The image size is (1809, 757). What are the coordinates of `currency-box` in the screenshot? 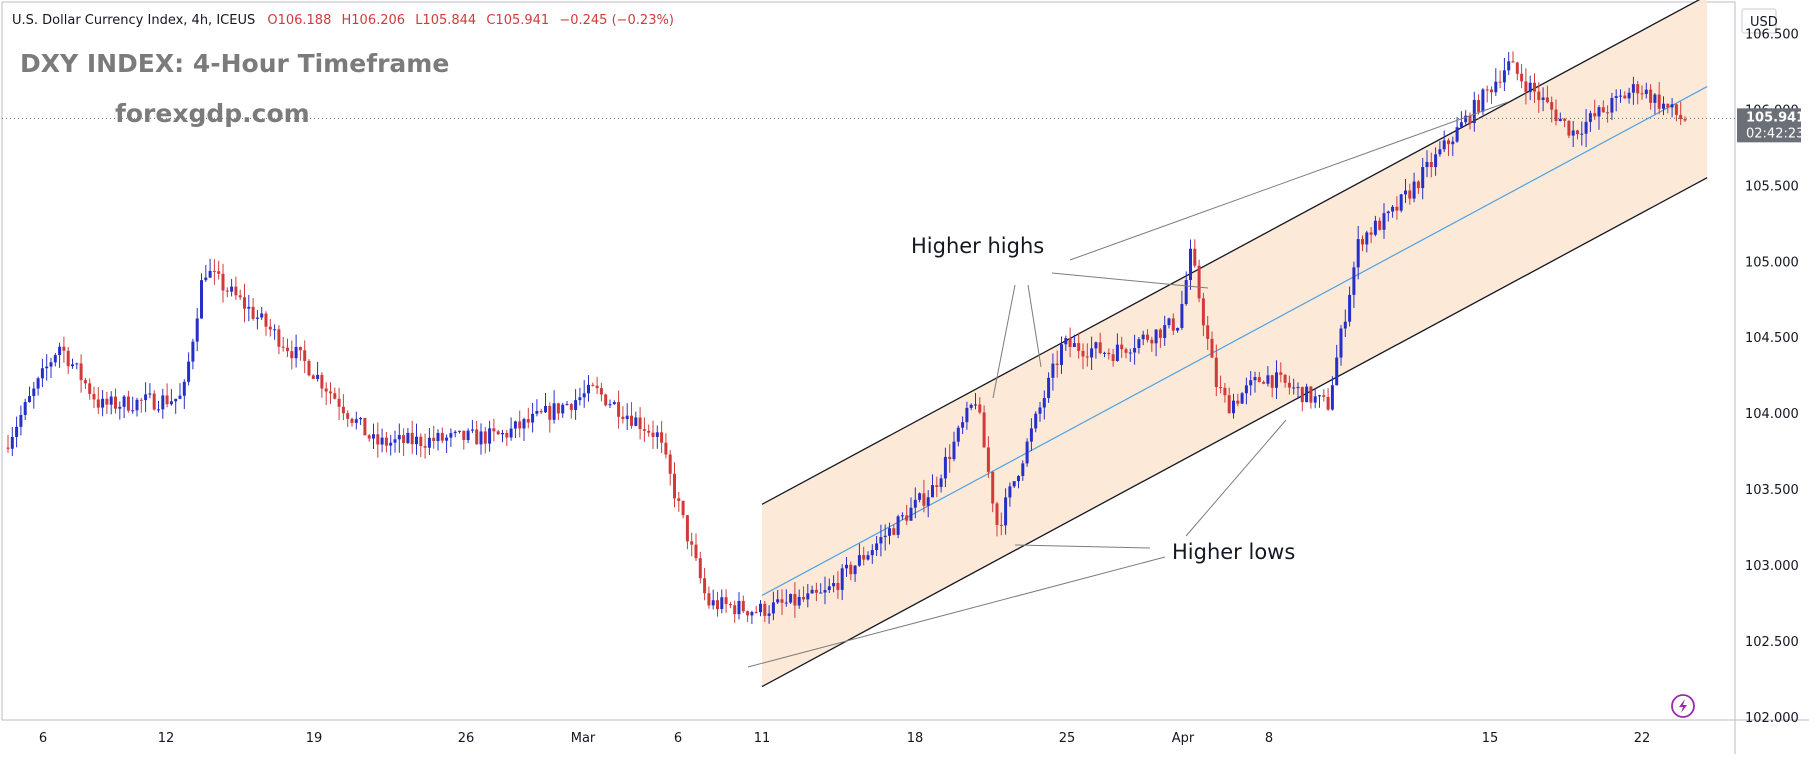 It's located at (1759, 21).